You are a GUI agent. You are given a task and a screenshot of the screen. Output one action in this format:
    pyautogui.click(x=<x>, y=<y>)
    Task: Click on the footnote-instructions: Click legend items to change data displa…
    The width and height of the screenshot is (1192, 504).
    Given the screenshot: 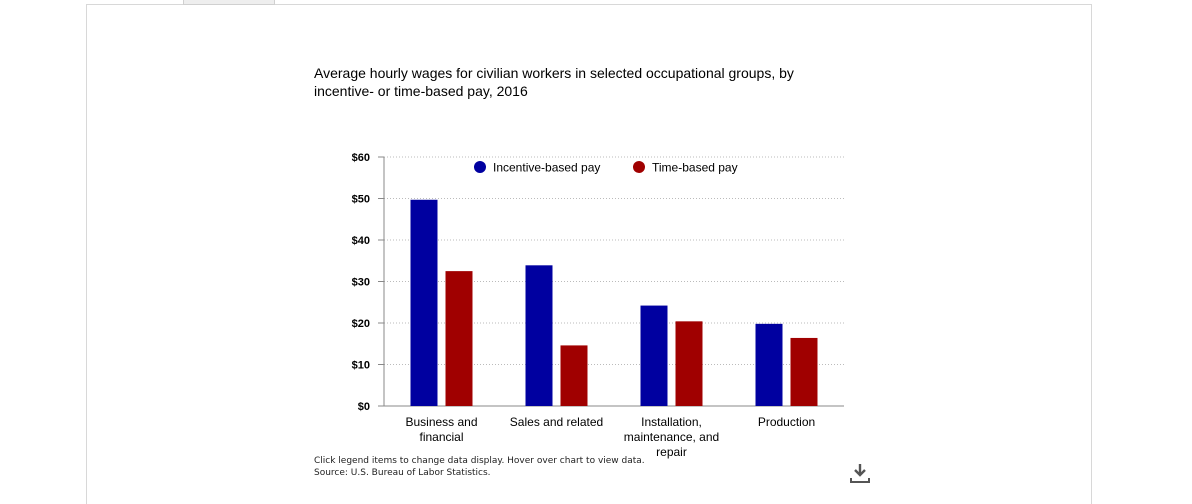 What is the action you would take?
    pyautogui.click(x=479, y=461)
    